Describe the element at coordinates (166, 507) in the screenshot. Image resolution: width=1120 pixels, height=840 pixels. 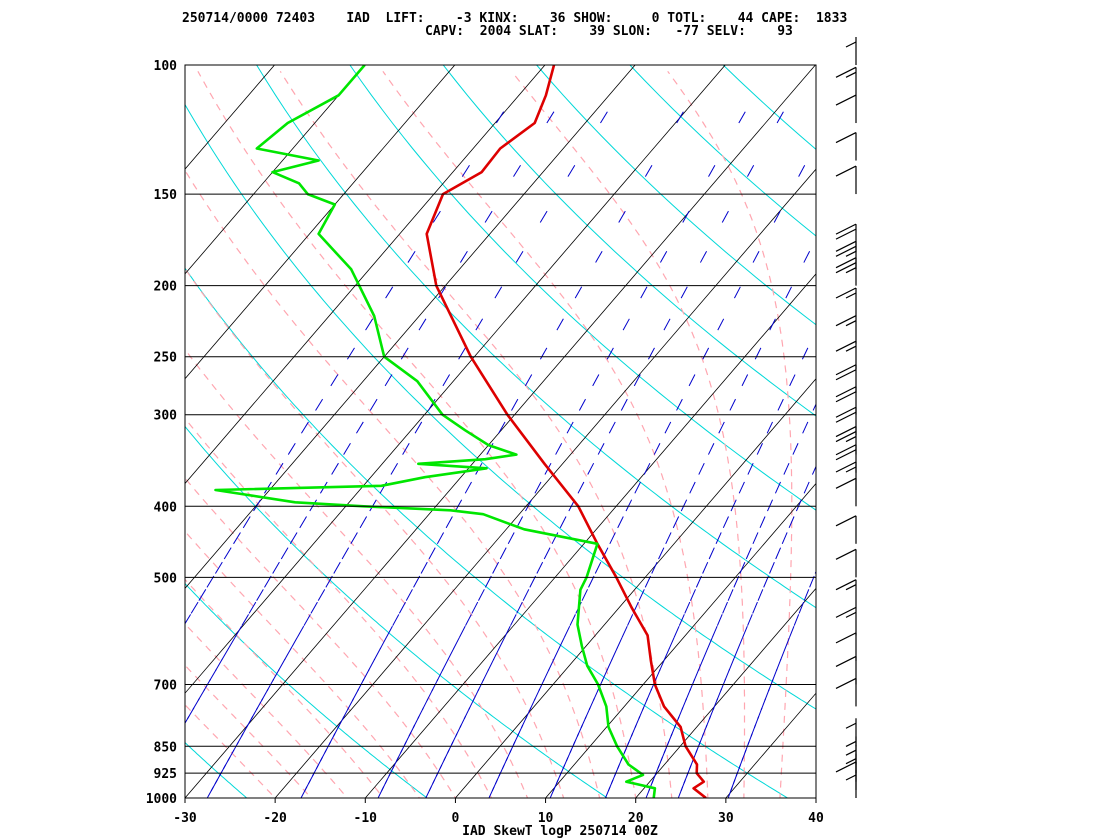
I see `pressure-tick-label: 400` at that location.